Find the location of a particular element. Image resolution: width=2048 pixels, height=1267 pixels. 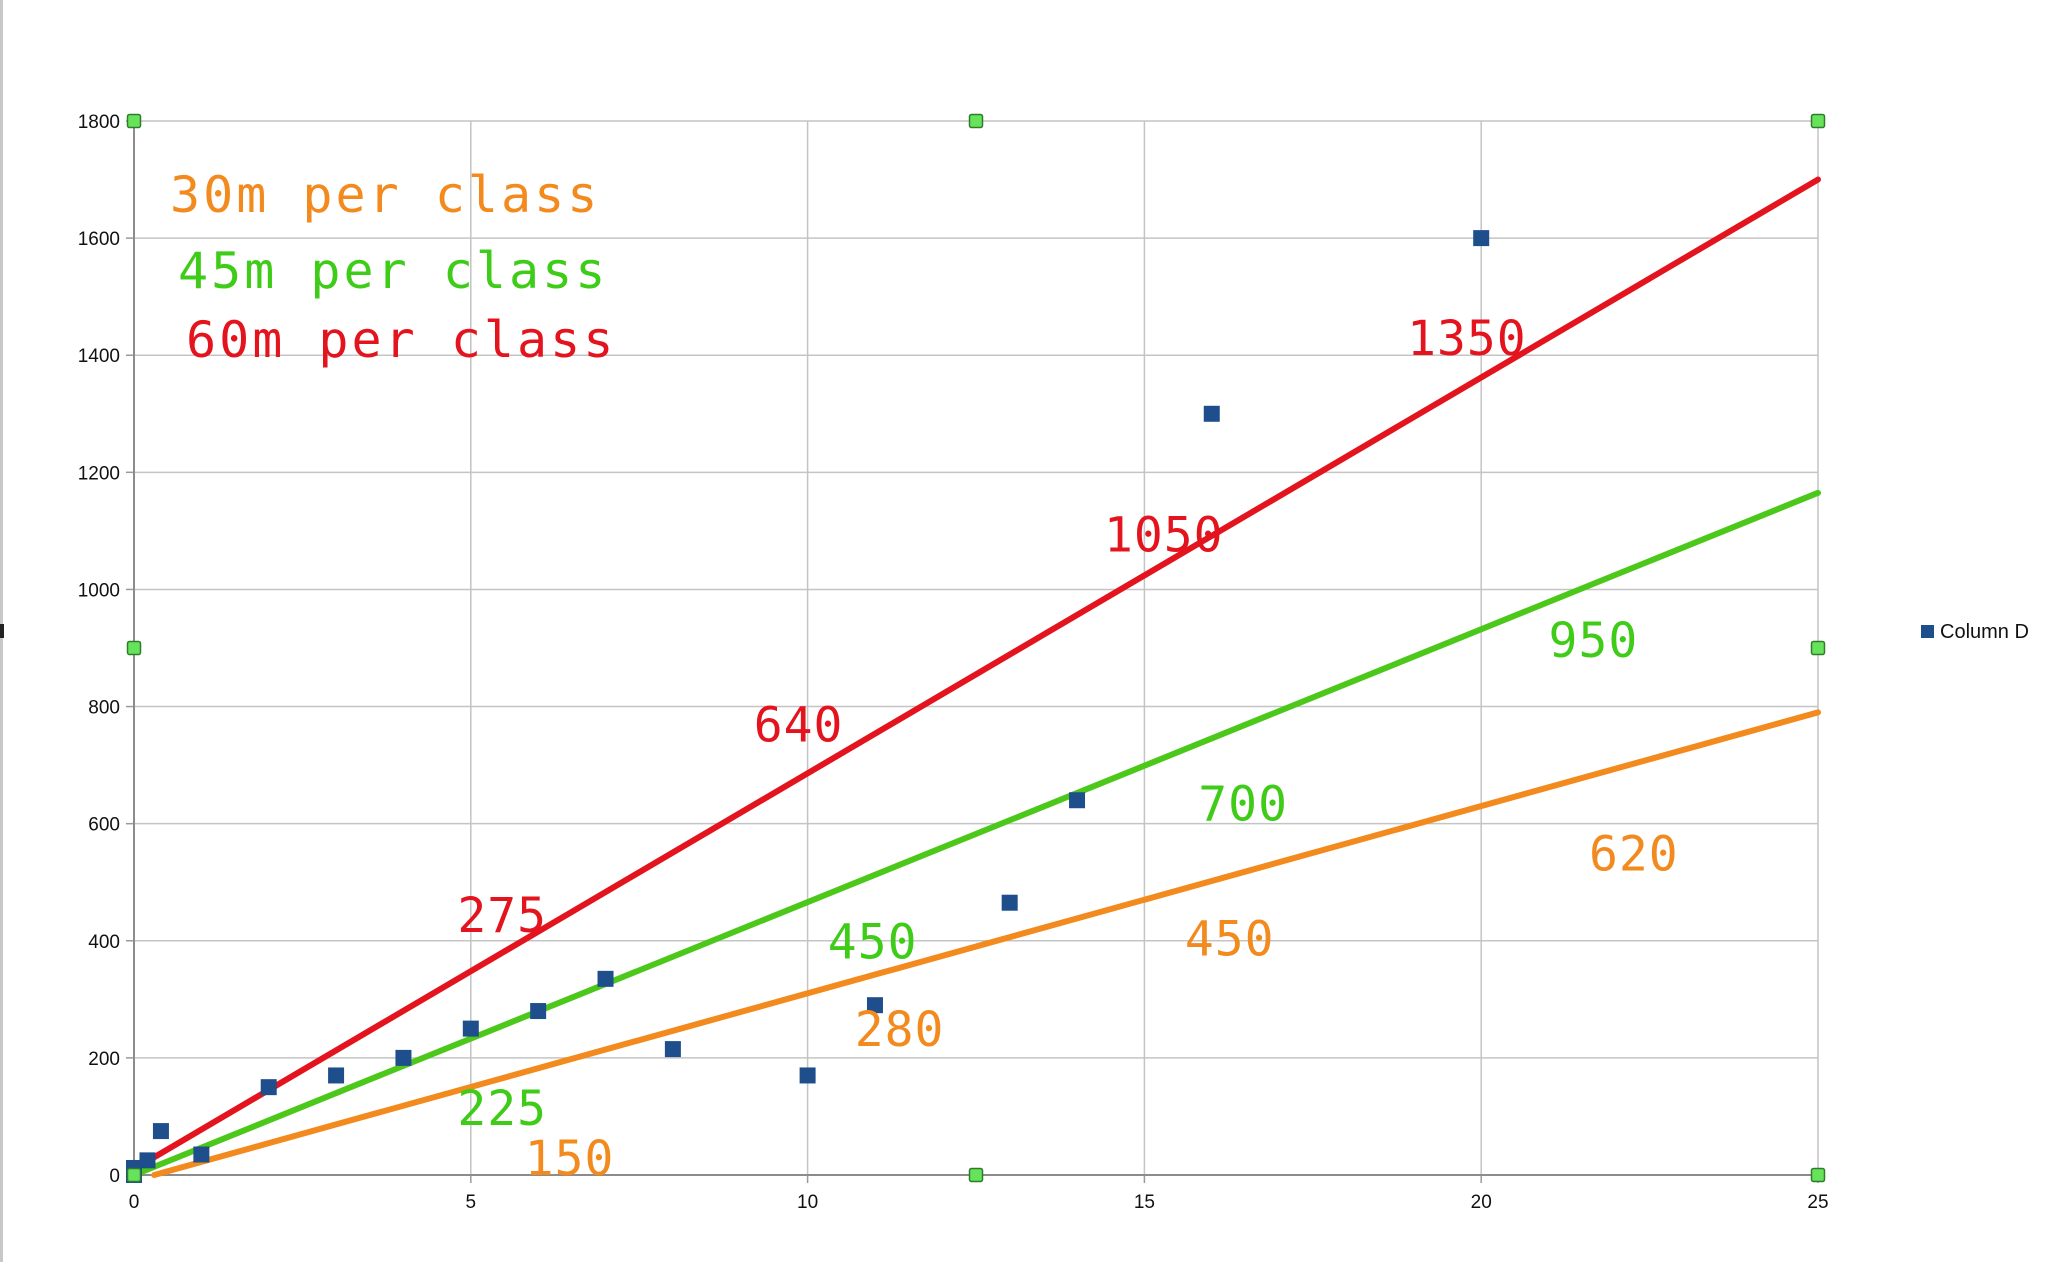

x-tick-label: 20 is located at coordinates (1481, 1202).